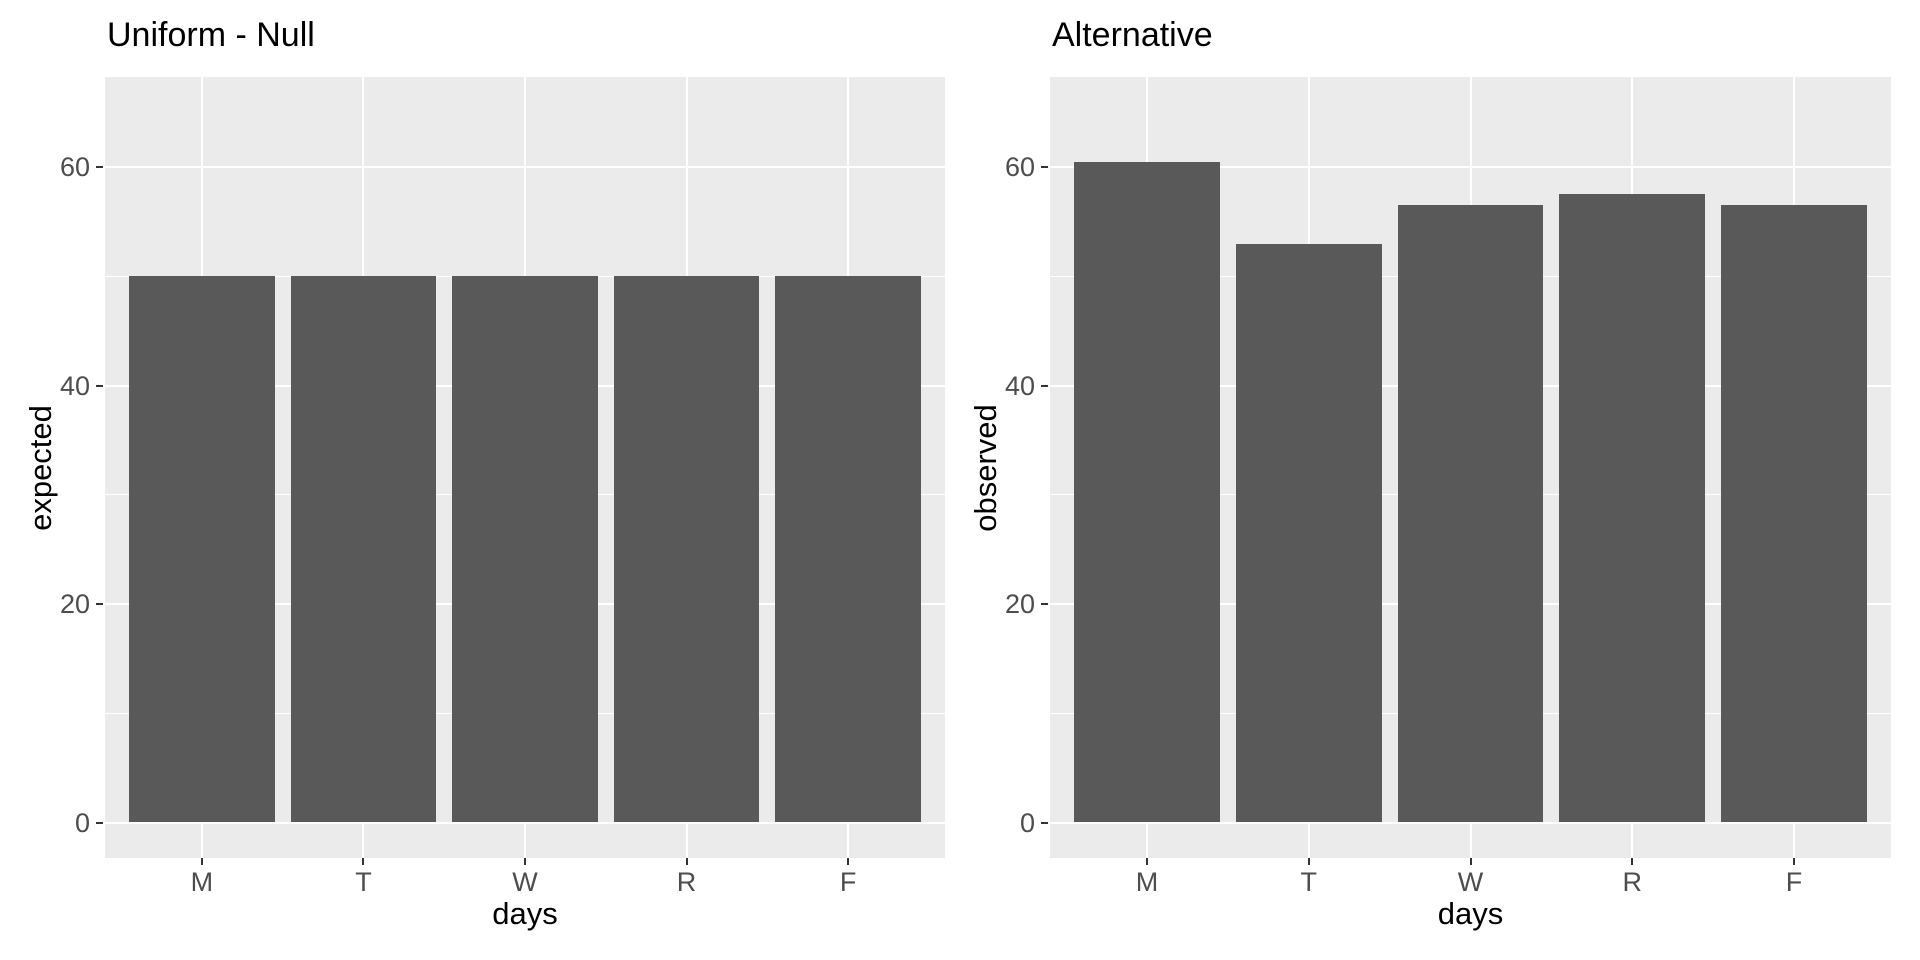  What do you see at coordinates (985, 467) in the screenshot?
I see `y-axis-title: observed` at bounding box center [985, 467].